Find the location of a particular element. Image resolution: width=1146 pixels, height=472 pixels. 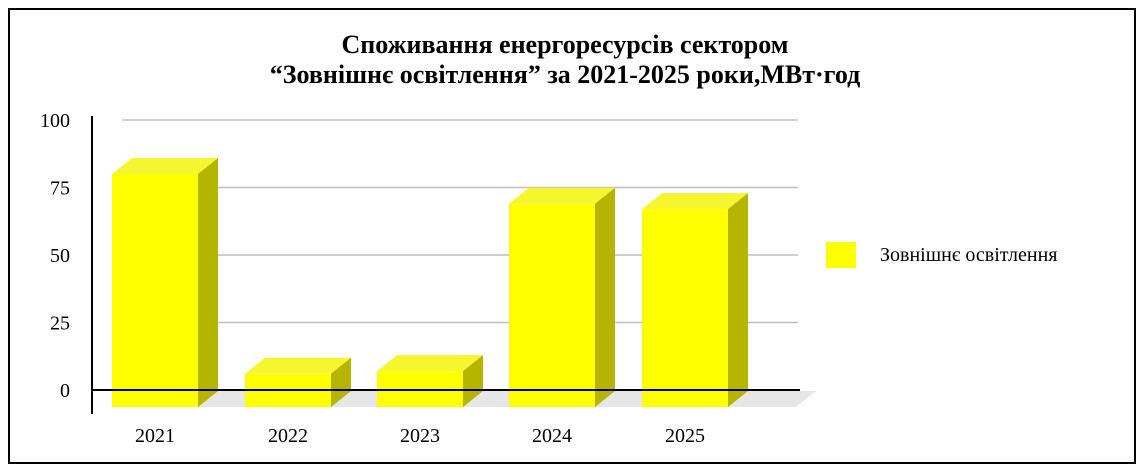

y-tick-label: 25 is located at coordinates (60, 324).